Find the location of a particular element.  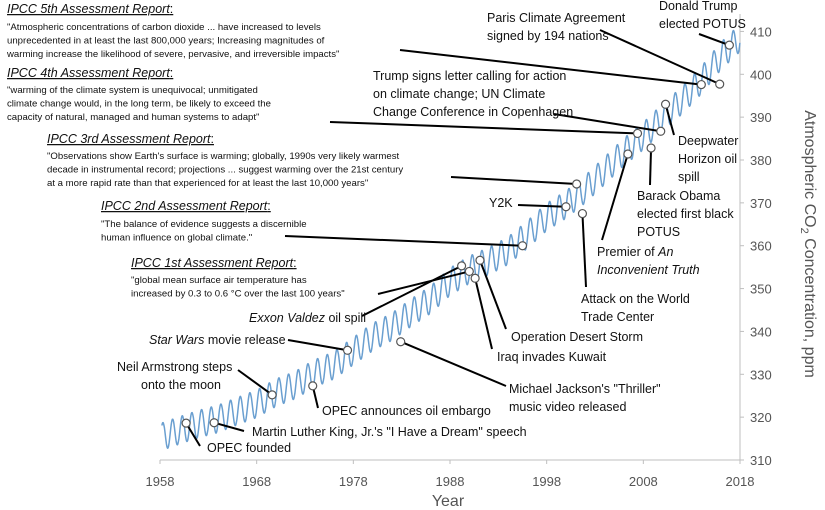

ipcc-report-title: IPCC 1st Assessment Report: is located at coordinates (214, 263).